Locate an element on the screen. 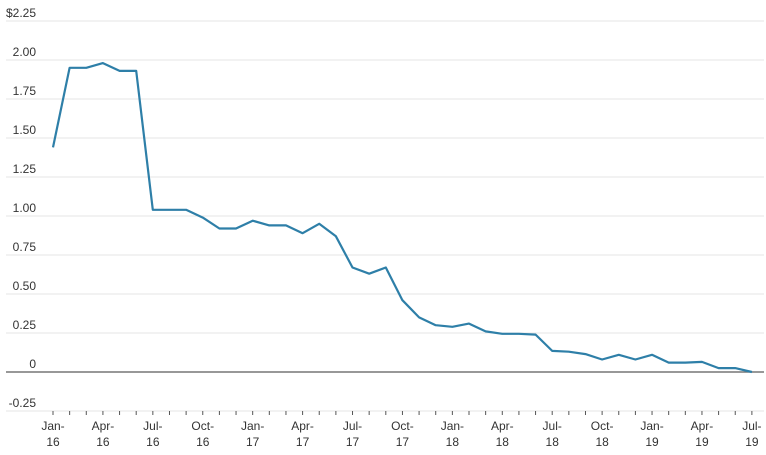 This screenshot has width=766, height=455. y-tick-label: -0.25 is located at coordinates (23, 403).